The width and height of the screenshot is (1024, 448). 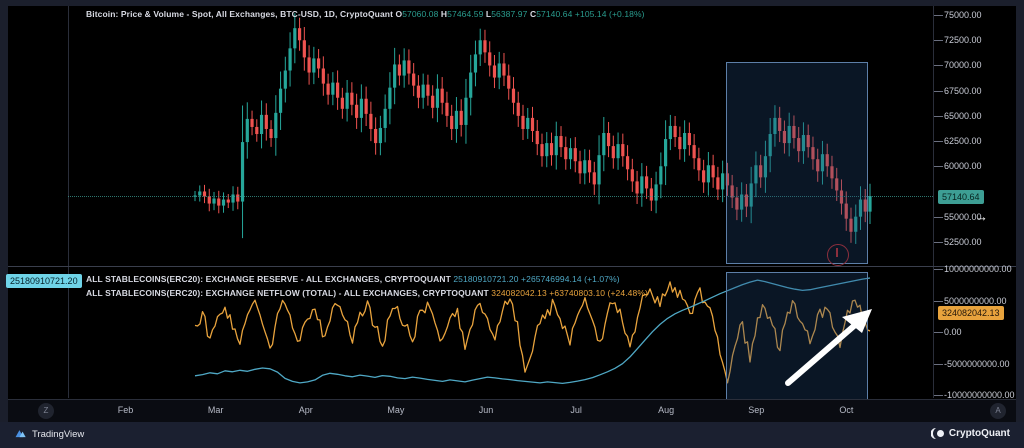 I want to click on reserve-value-badge: 25180910721.20, so click(x=44, y=281).